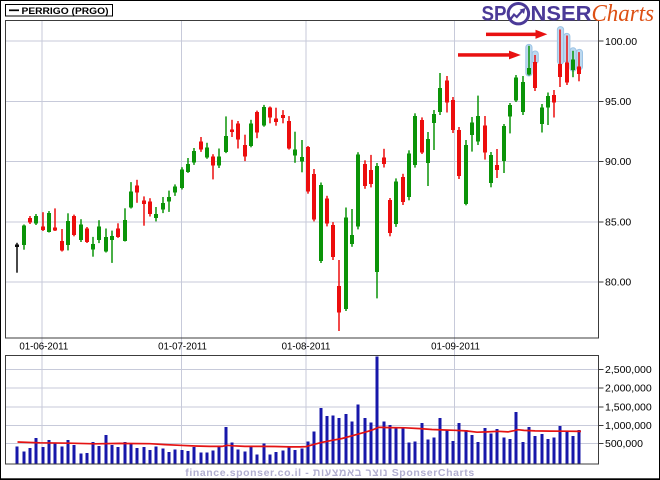 The width and height of the screenshot is (660, 480). What do you see at coordinates (624, 444) in the screenshot?
I see `svg-text: 500,000` at bounding box center [624, 444].